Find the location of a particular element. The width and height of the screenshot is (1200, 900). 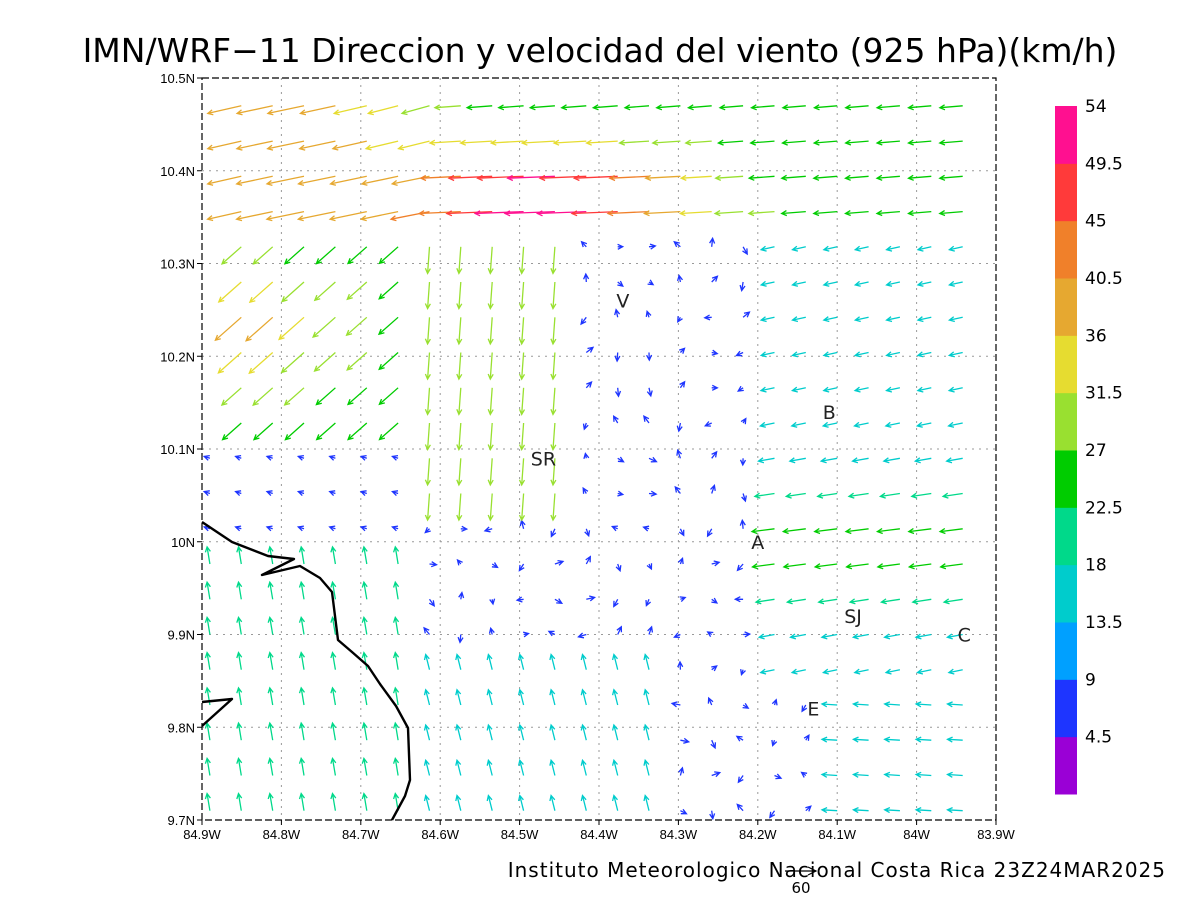

reference-vector: 60 is located at coordinates (801, 881).